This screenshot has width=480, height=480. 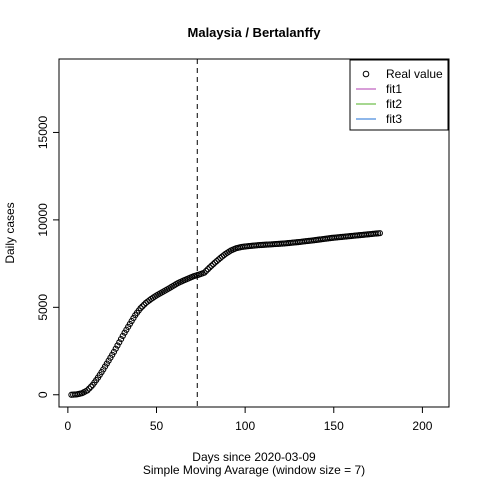 What do you see at coordinates (334, 426) in the screenshot?
I see `x-tick-label: 150` at bounding box center [334, 426].